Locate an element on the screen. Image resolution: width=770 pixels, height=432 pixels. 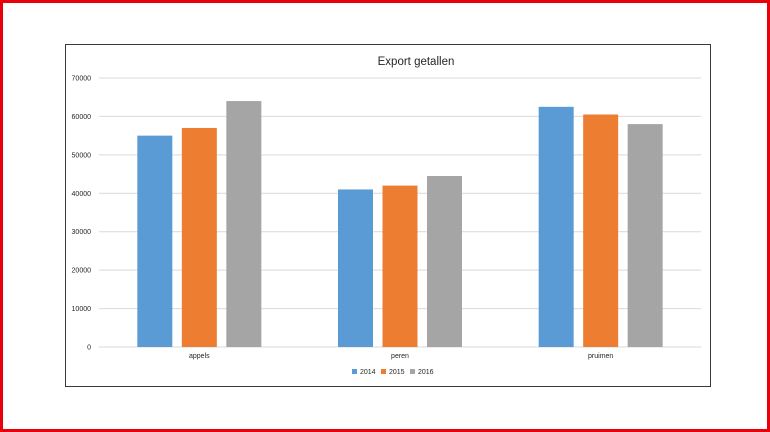
legend-swatch-2014 is located at coordinates (354, 371).